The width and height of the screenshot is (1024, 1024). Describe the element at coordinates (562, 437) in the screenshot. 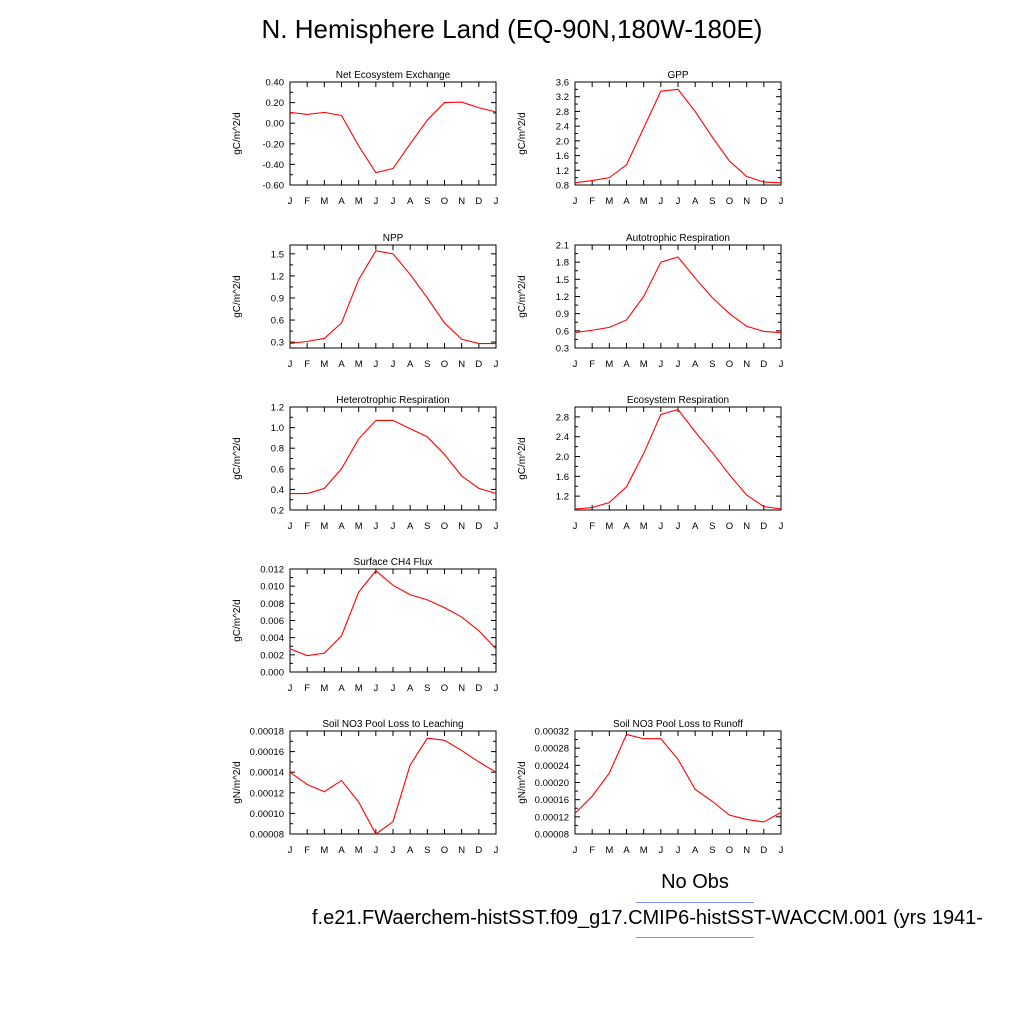

I see `y-tick-label: 2.4` at that location.